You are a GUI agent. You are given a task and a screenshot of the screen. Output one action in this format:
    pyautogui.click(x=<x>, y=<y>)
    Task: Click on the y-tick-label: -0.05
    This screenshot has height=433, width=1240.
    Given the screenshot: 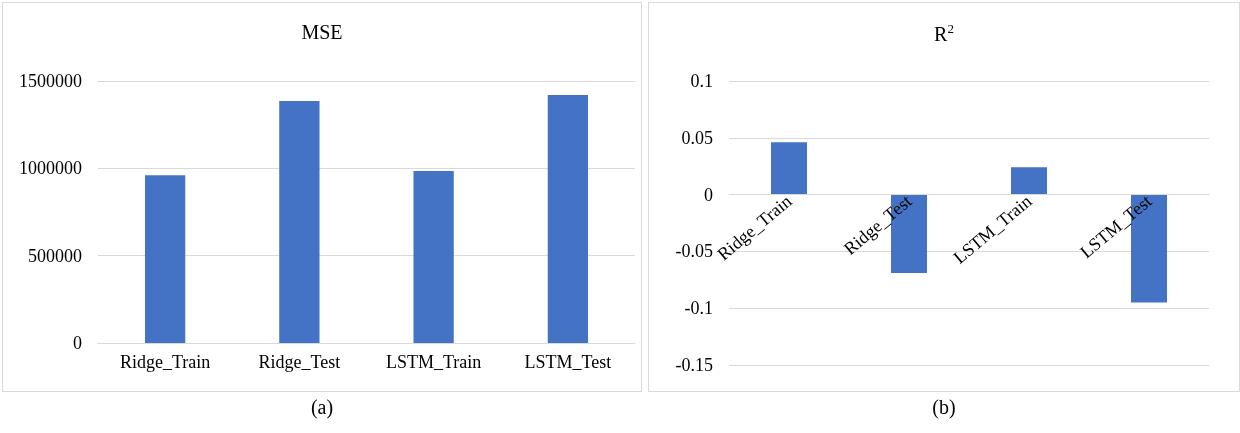 What is the action you would take?
    pyautogui.click(x=694, y=251)
    